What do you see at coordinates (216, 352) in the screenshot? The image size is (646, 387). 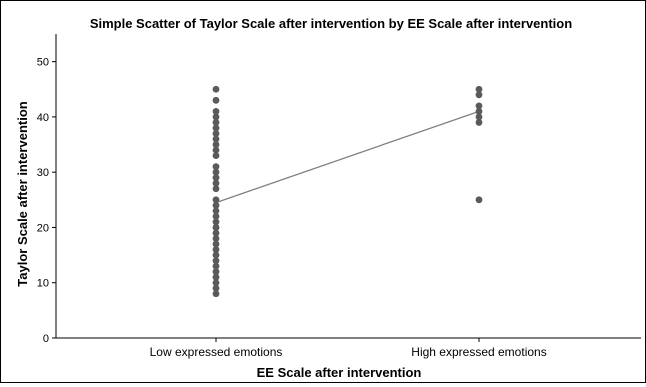 I see `x-category-label: Low expressed emotions` at bounding box center [216, 352].